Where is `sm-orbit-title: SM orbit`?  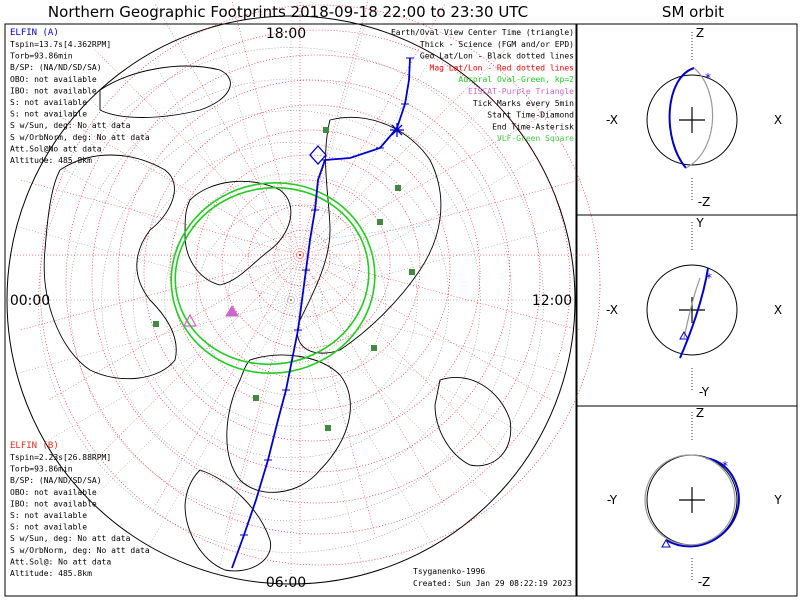
sm-orbit-title: SM orbit is located at coordinates (693, 12).